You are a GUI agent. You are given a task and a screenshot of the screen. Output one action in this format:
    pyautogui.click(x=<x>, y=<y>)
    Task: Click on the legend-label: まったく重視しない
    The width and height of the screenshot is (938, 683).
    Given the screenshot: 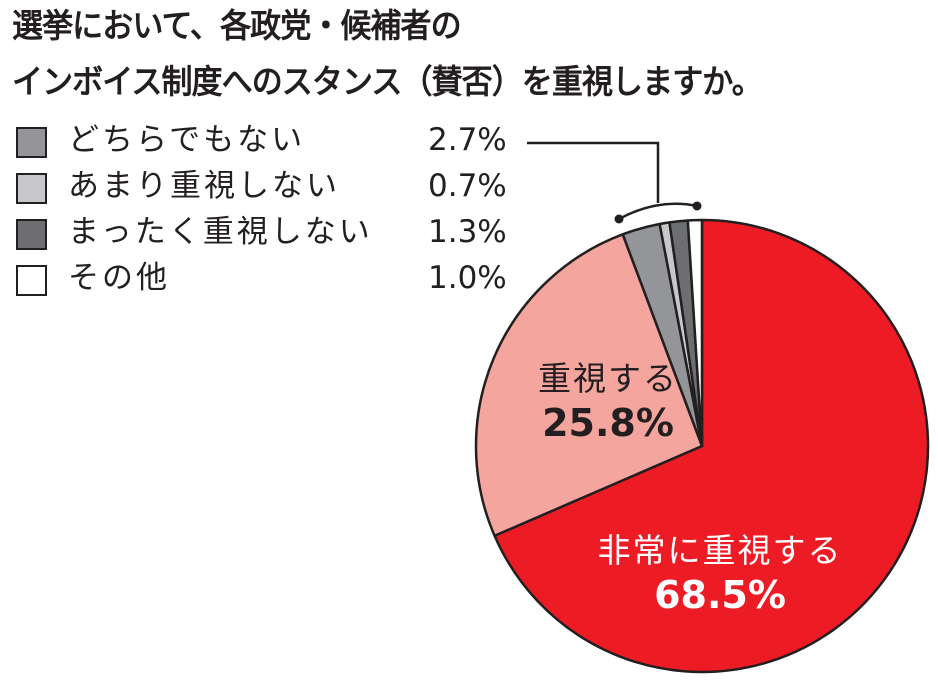 What is the action you would take?
    pyautogui.click(x=220, y=232)
    